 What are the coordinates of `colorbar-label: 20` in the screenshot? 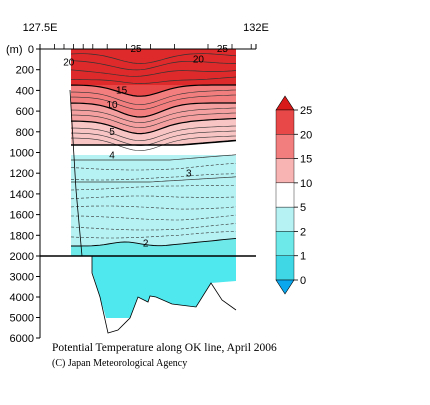 It's located at (306, 135).